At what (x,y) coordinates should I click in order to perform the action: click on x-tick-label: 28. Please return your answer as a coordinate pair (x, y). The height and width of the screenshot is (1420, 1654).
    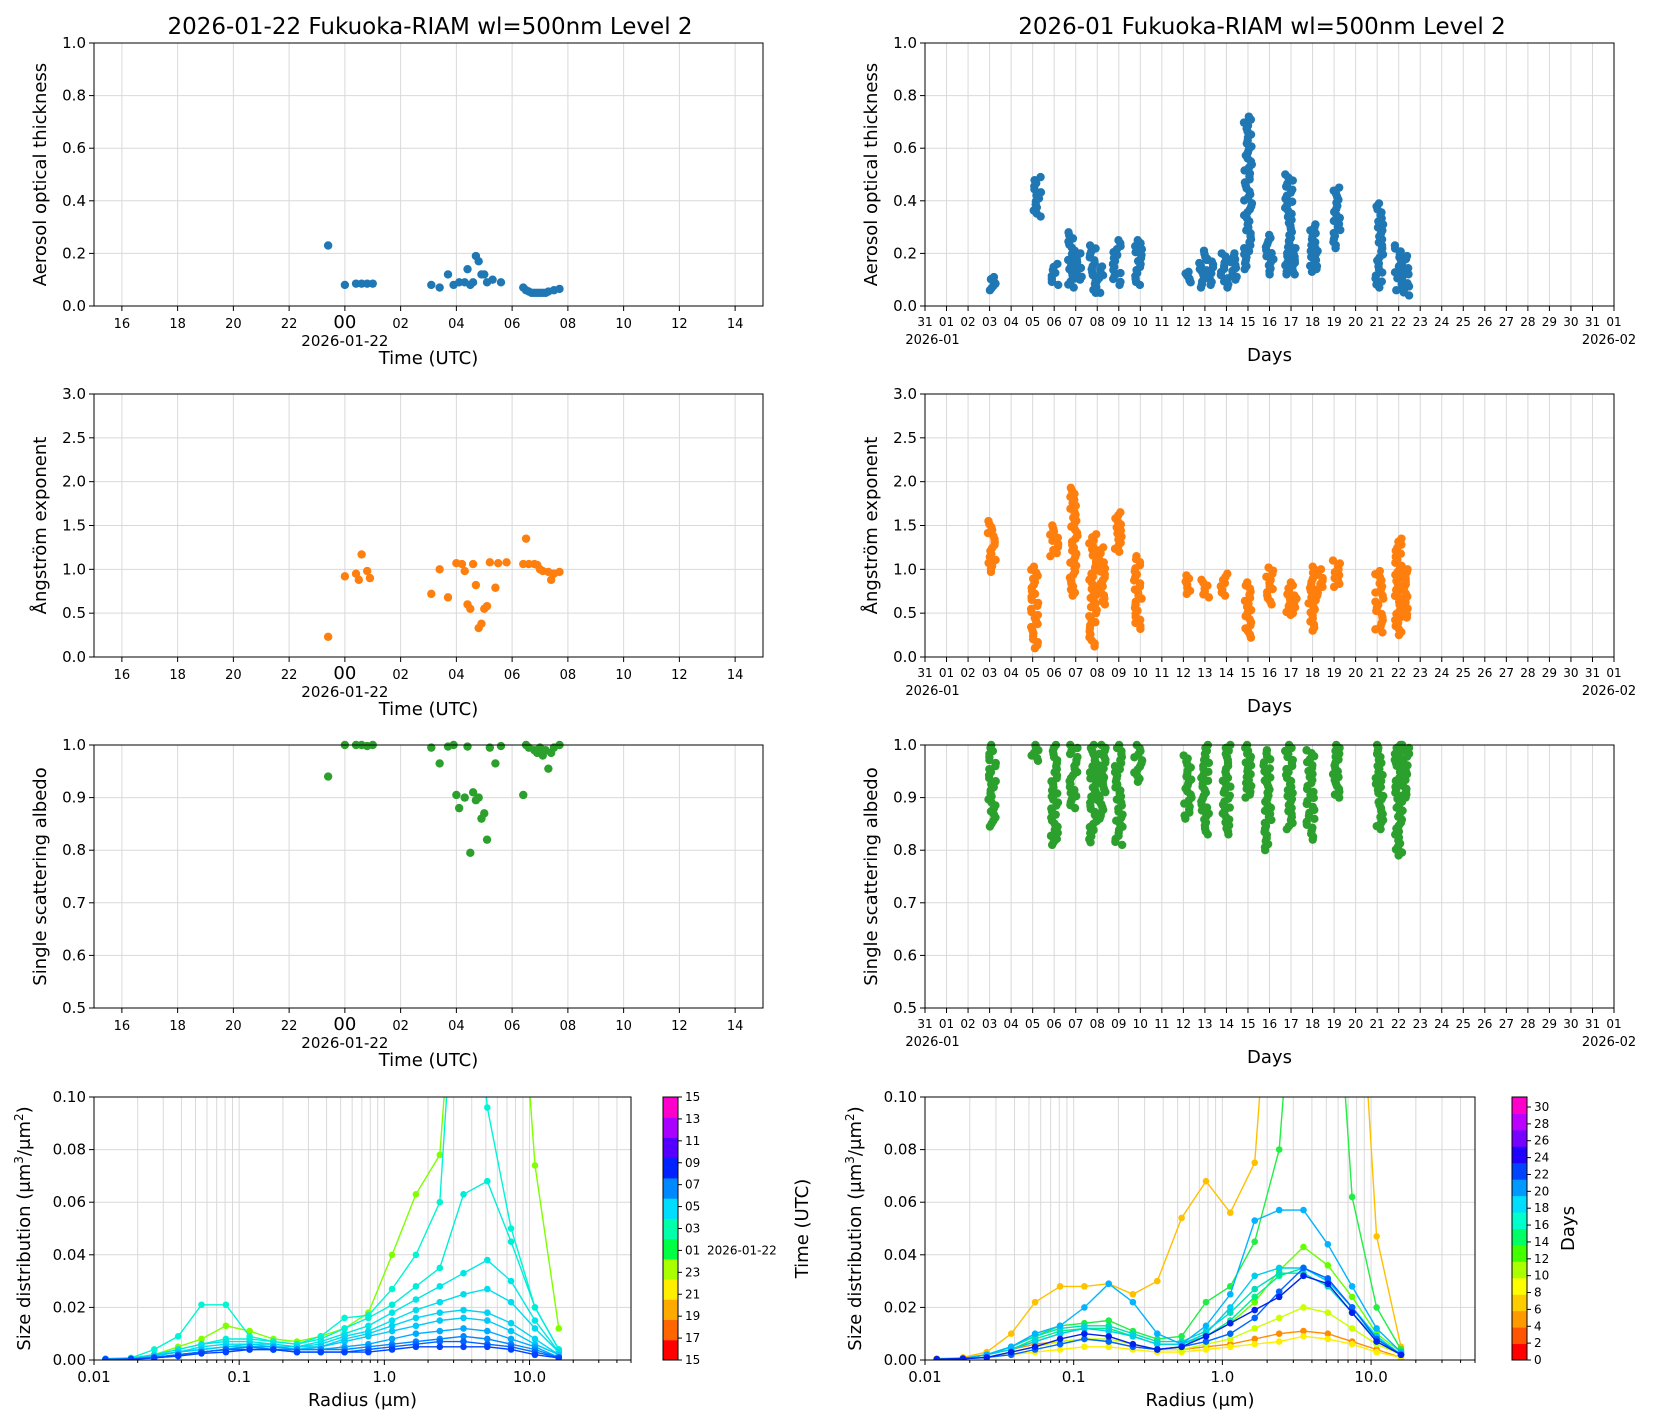
    Looking at the image, I should click on (1527, 1024).